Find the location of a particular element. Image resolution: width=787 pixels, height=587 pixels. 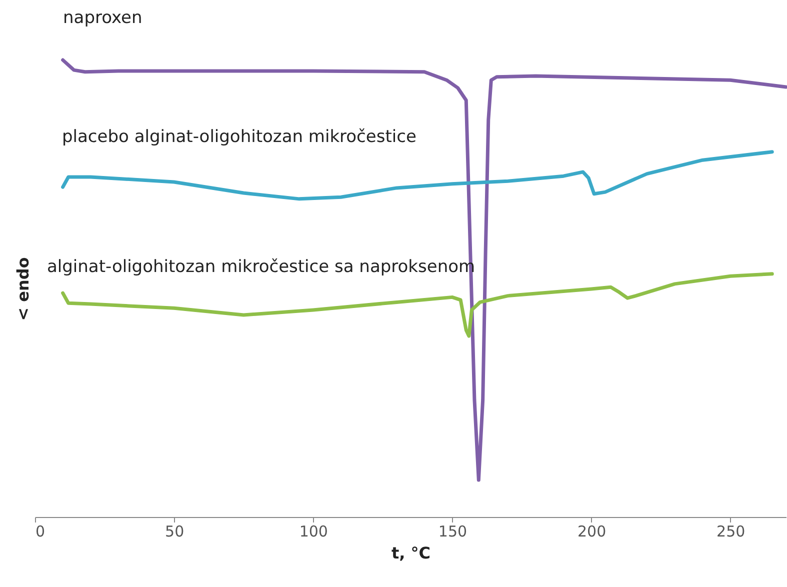

x-tick-label: 250 is located at coordinates (731, 531).